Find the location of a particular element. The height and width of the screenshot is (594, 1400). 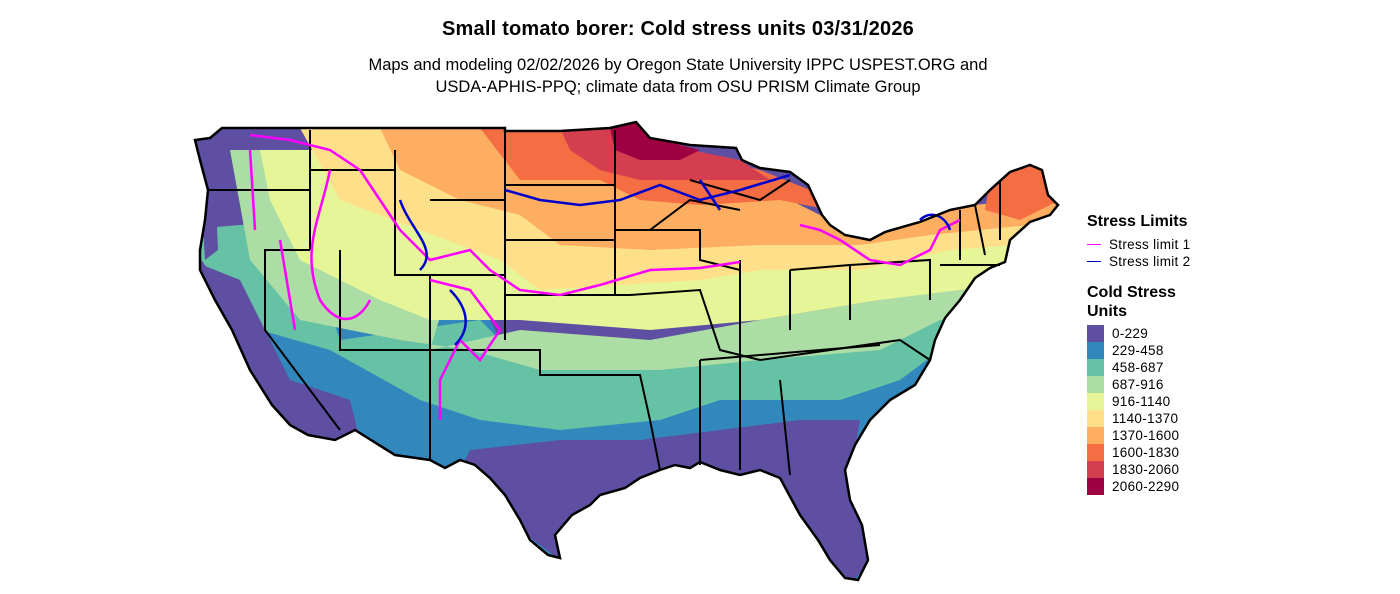

legend-bin: 1830-2060 is located at coordinates (1133, 469).